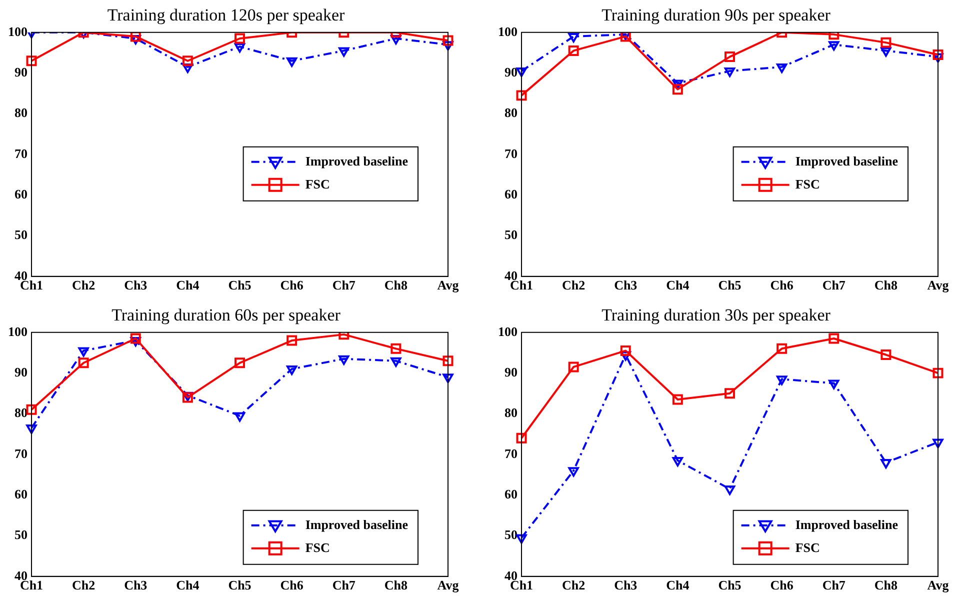  Describe the element at coordinates (716, 315) in the screenshot. I see `chart-title: Training duration 30s per speaker` at that location.